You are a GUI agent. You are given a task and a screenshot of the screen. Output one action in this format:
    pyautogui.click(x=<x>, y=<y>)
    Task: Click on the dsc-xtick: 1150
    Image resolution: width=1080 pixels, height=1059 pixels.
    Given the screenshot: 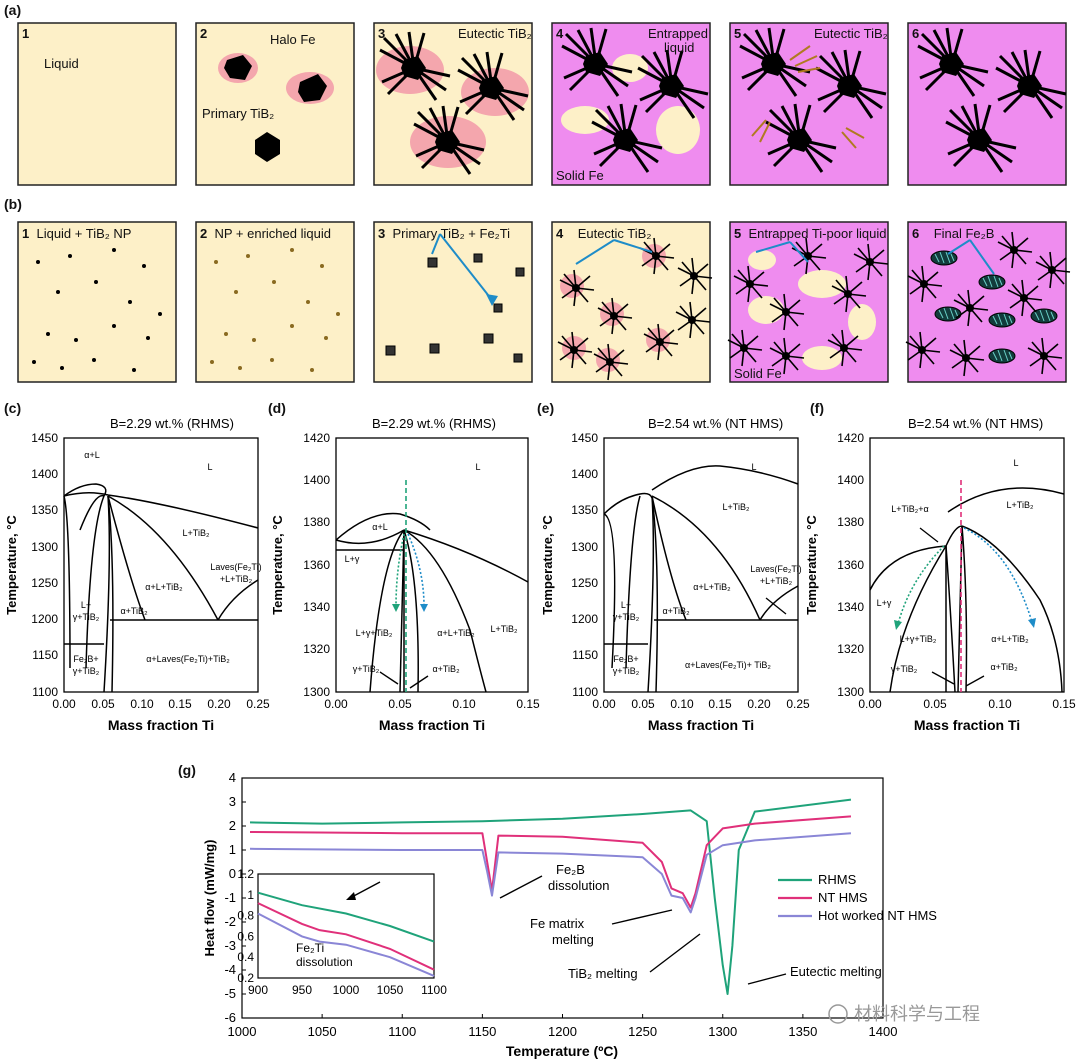 What is the action you would take?
    pyautogui.click(x=482, y=1031)
    